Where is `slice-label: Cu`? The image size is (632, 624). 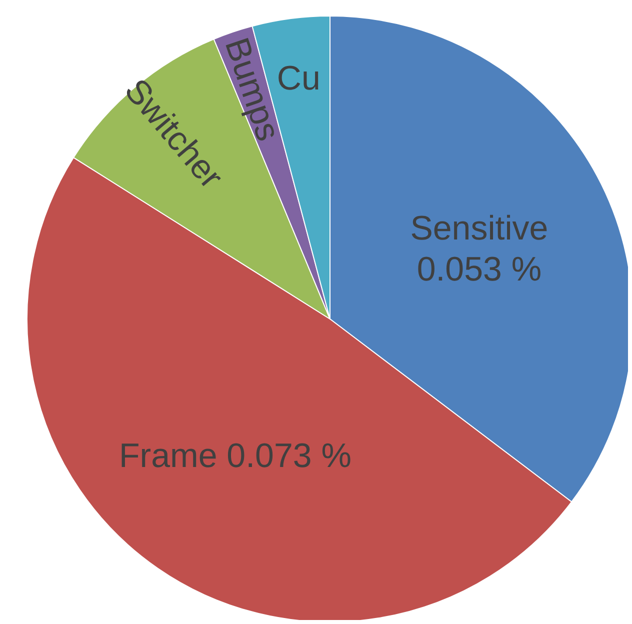
slice-label: Cu is located at coordinates (298, 79).